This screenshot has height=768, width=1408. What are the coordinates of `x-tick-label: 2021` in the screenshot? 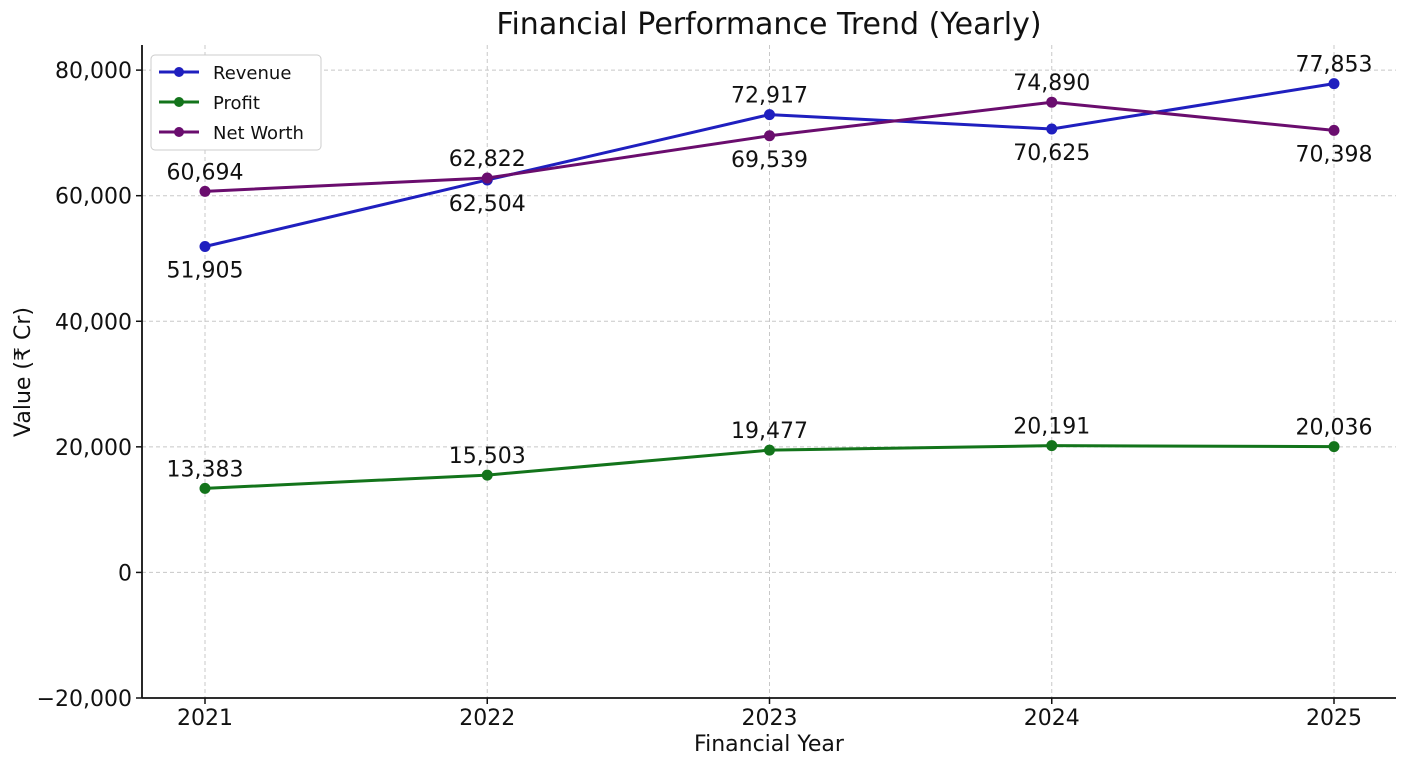 It's located at (205, 718).